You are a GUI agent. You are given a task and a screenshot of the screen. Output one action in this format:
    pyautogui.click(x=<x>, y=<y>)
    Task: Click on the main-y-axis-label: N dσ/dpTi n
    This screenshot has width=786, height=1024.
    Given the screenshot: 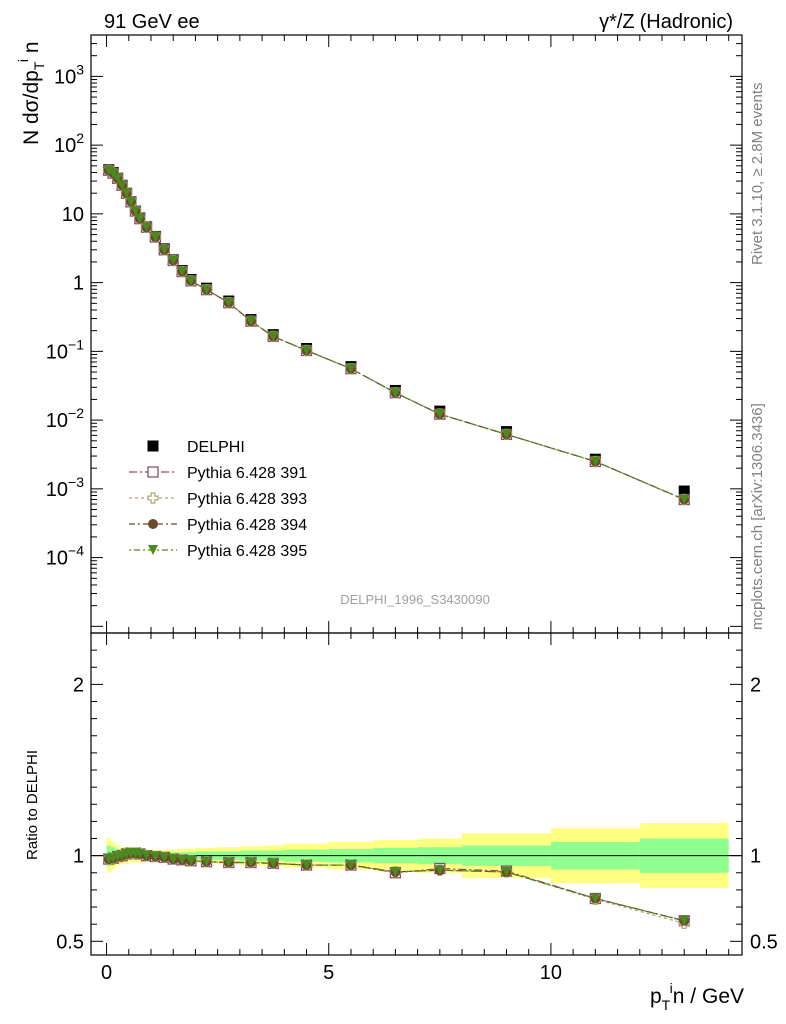 What is the action you would take?
    pyautogui.click(x=31, y=93)
    